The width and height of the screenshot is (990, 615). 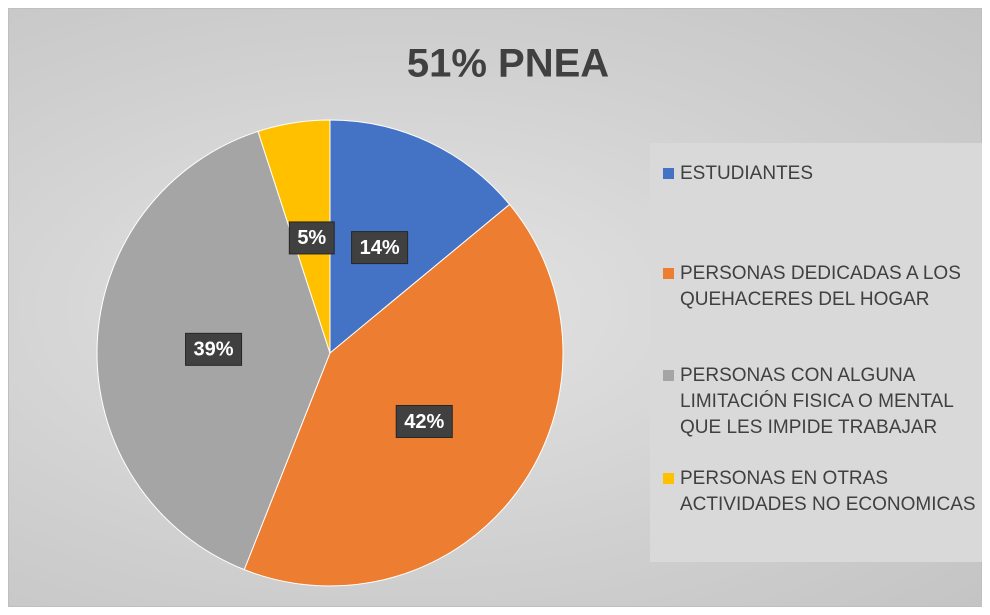 I want to click on data-label: 42%, so click(x=424, y=422).